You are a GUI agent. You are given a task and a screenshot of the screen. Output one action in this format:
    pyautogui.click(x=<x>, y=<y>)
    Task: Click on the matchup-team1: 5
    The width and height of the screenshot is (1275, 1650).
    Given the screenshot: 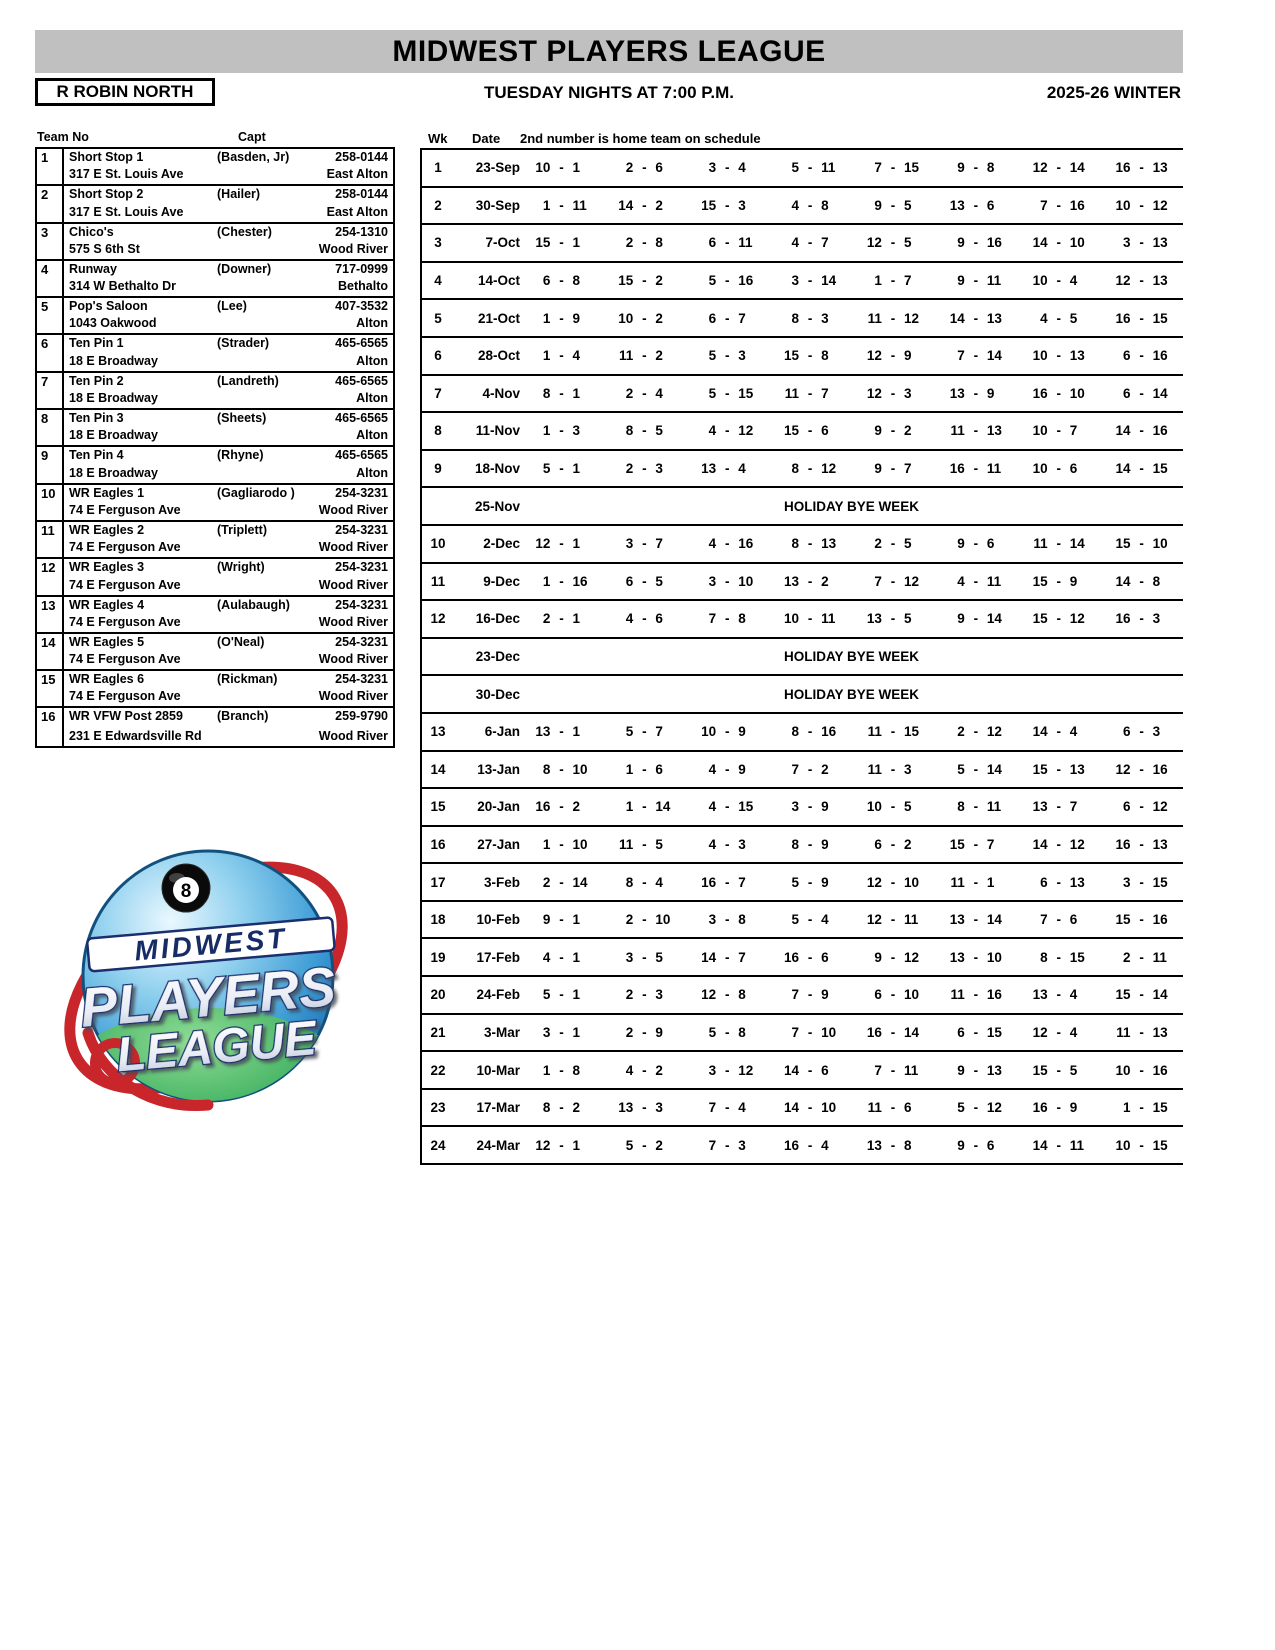 What is the action you would take?
    pyautogui.click(x=712, y=356)
    